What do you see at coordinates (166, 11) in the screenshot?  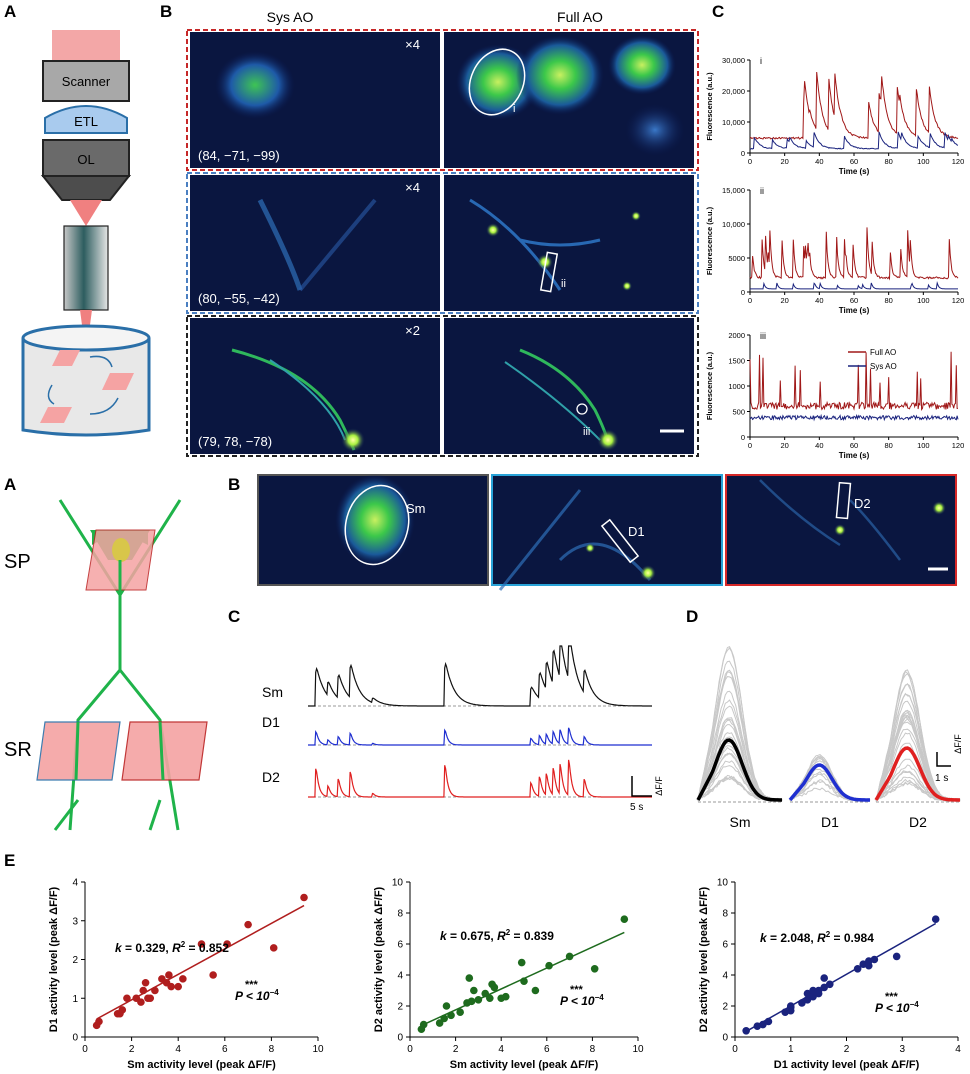 I see `panel-letter-top-b: B` at bounding box center [166, 11].